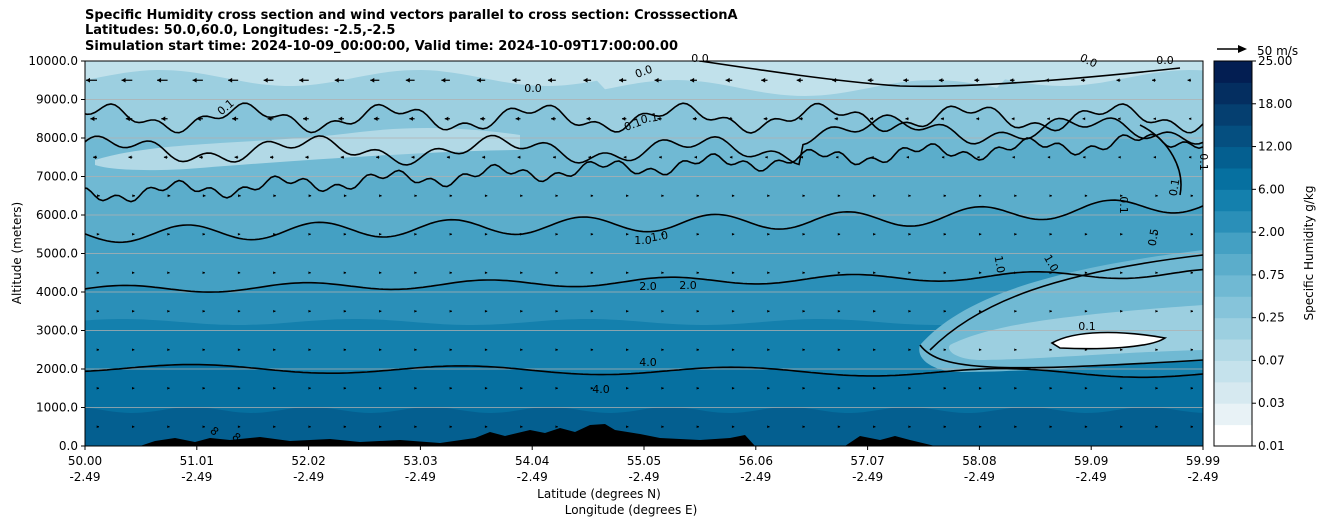 The image size is (1326, 526). I want to click on quiver-key-label: 50 m/s, so click(1277, 51).